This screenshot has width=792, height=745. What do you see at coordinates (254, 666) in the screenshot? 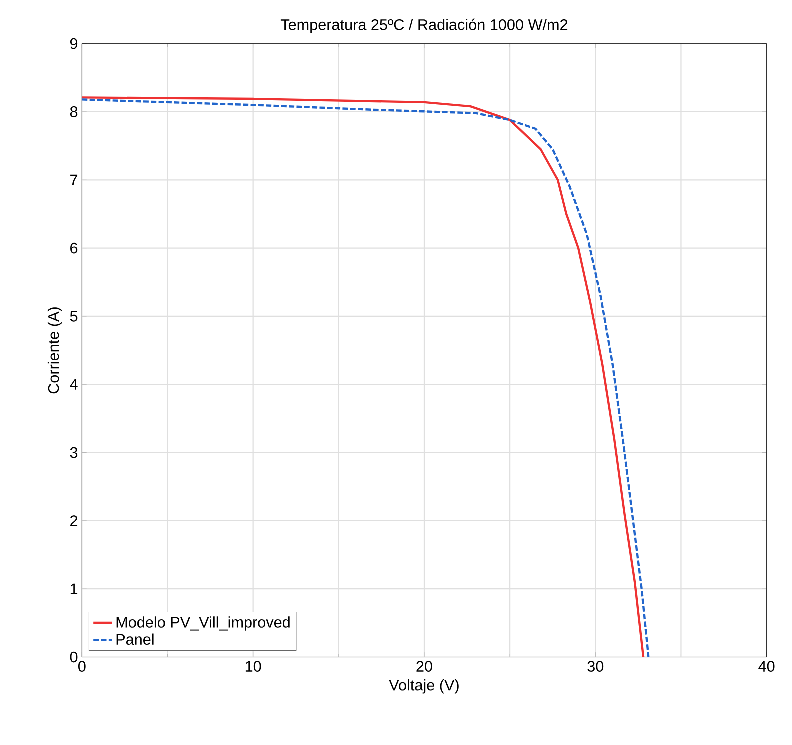
I see `x-tick-label: 10` at bounding box center [254, 666].